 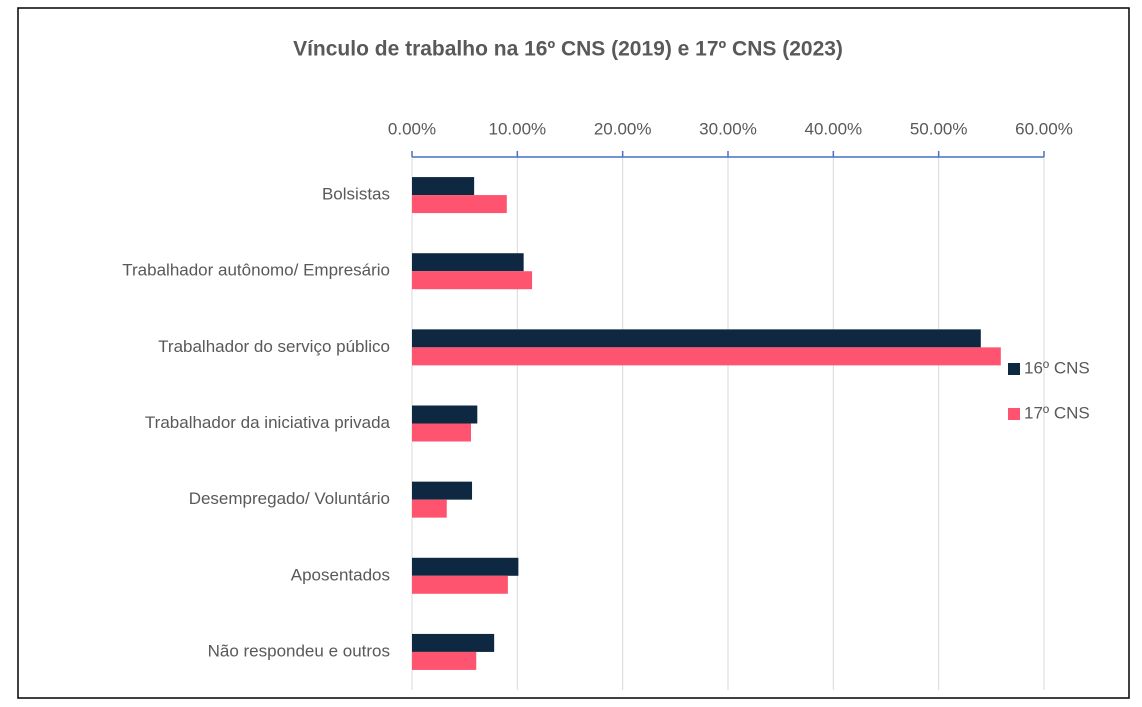 What do you see at coordinates (517, 128) in the screenshot?
I see `x-tick-label: 10.00%` at bounding box center [517, 128].